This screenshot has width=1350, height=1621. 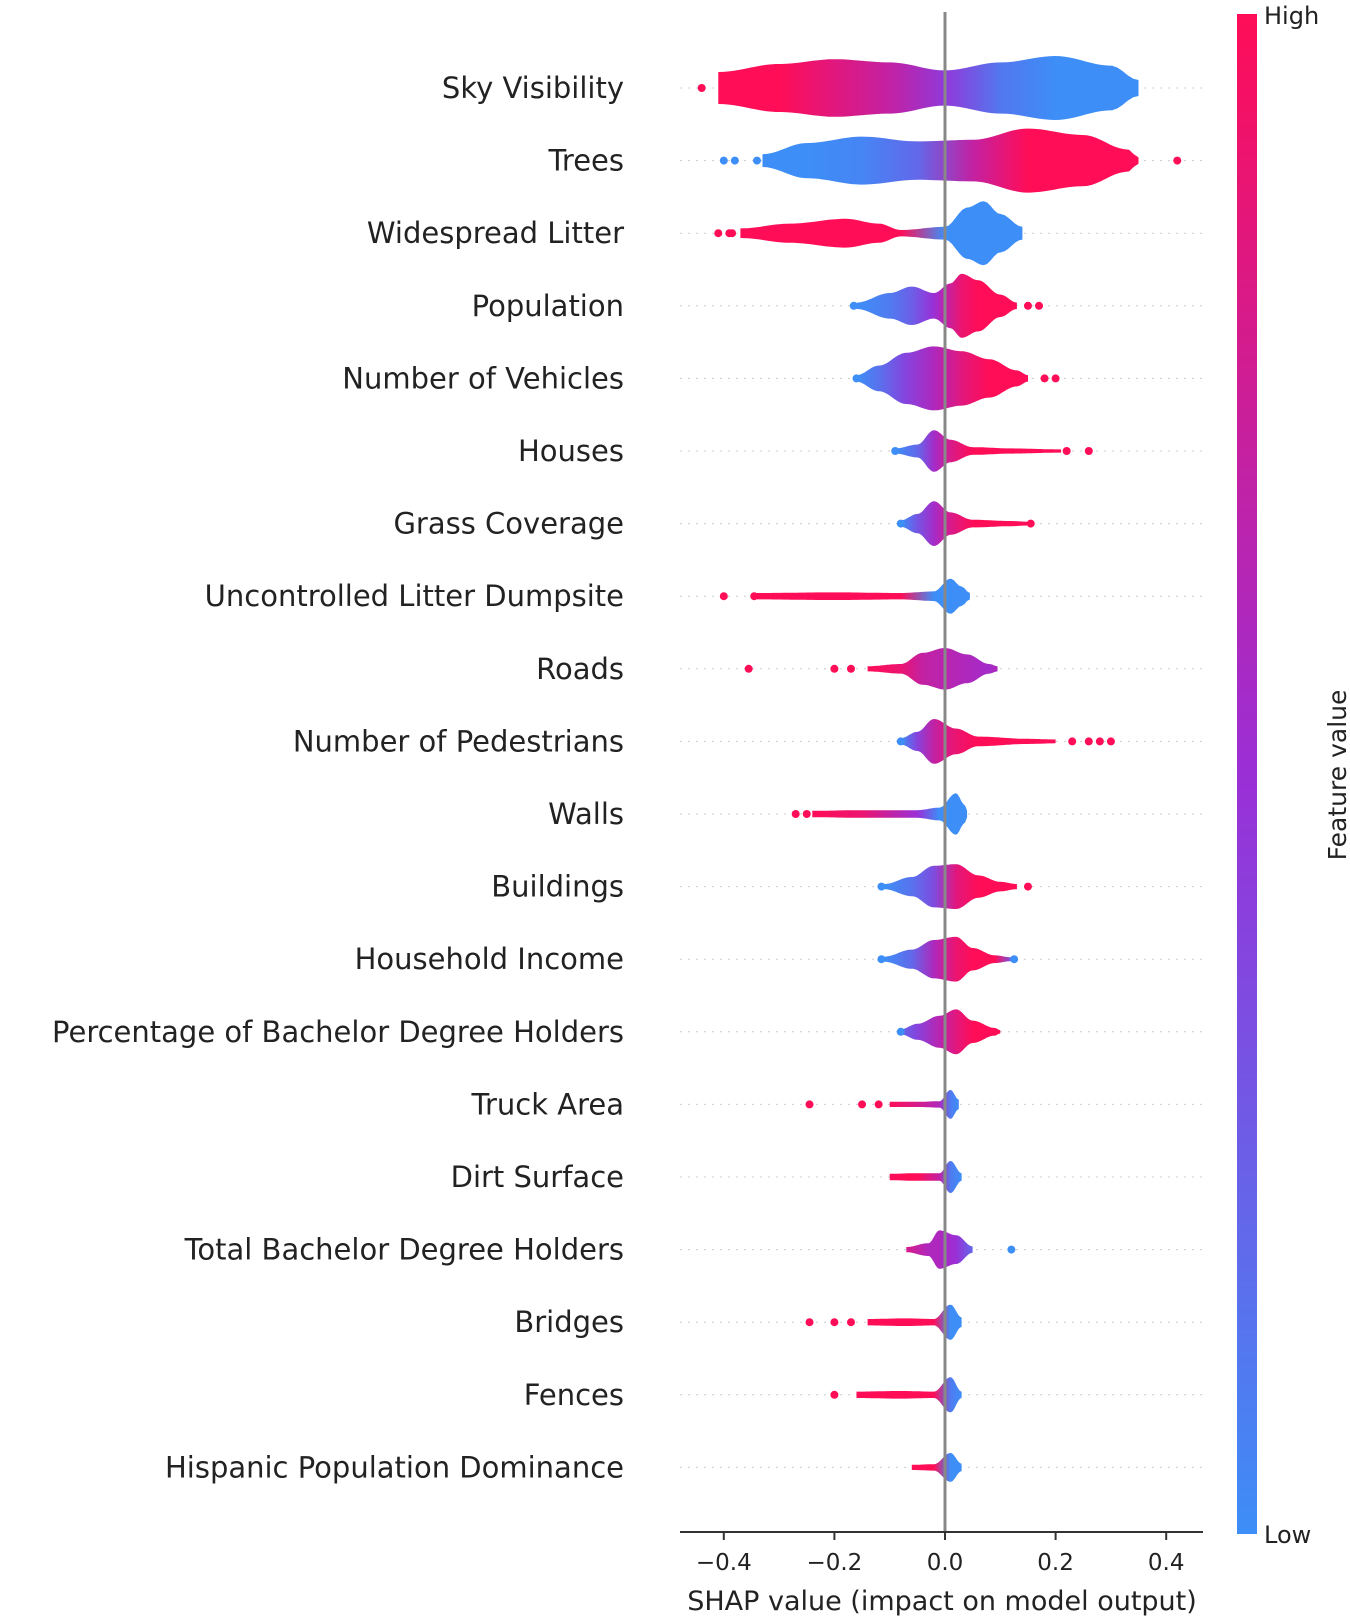 What do you see at coordinates (1291, 16) in the screenshot?
I see `colorbar-high-label: High` at bounding box center [1291, 16].